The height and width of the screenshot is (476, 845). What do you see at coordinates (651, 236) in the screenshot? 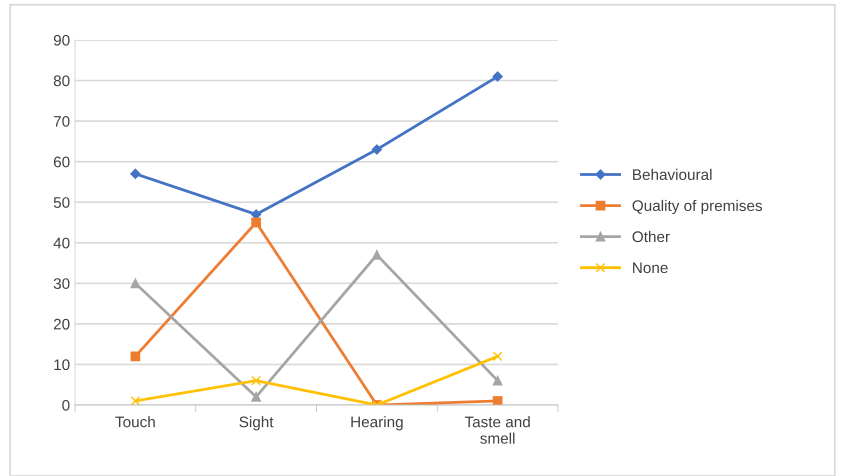
I see `legend-label: Other` at bounding box center [651, 236].